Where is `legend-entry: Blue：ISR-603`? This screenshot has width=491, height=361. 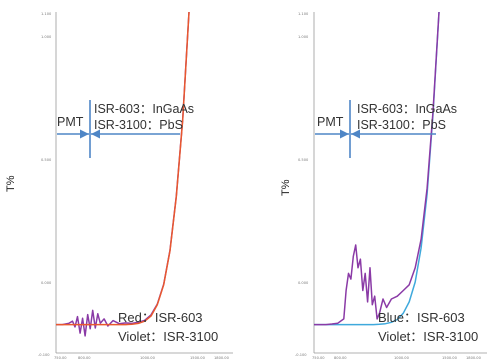 legend-entry: Blue：ISR-603 is located at coordinates (421, 317).